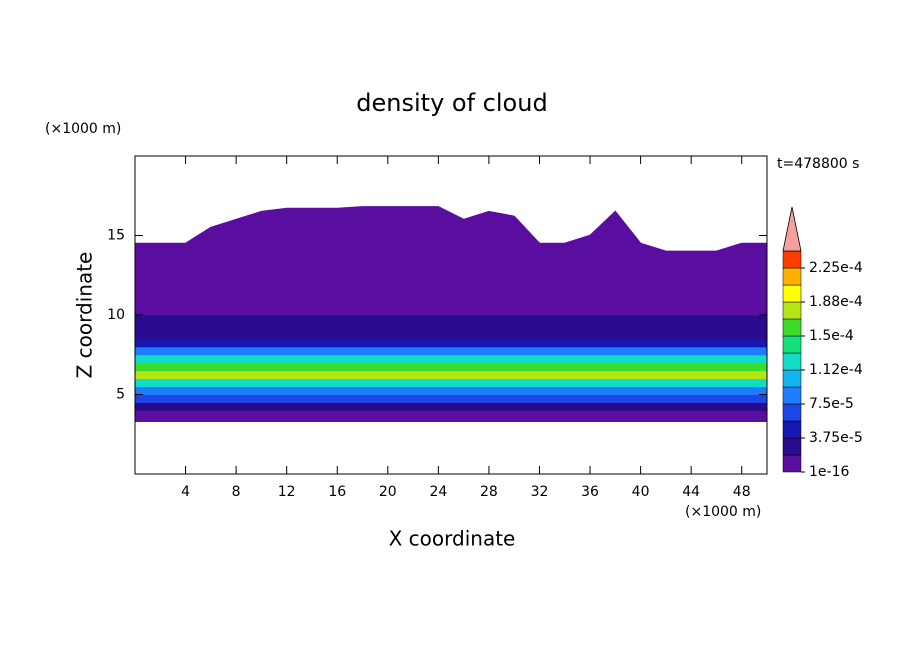 The image size is (904, 654). What do you see at coordinates (489, 492) in the screenshot?
I see `x-tick-label: 28` at bounding box center [489, 492].